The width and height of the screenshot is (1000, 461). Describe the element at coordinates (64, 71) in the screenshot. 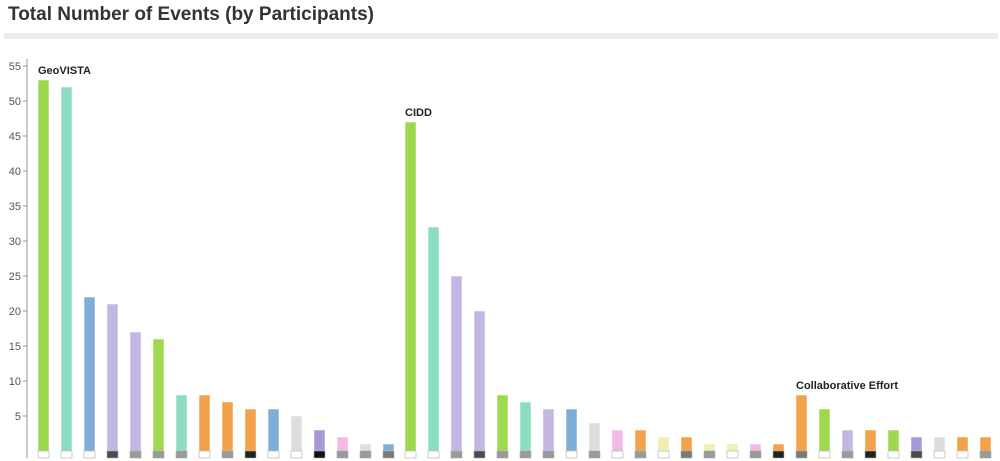

I see `group-label: GeoVISTA` at that location.